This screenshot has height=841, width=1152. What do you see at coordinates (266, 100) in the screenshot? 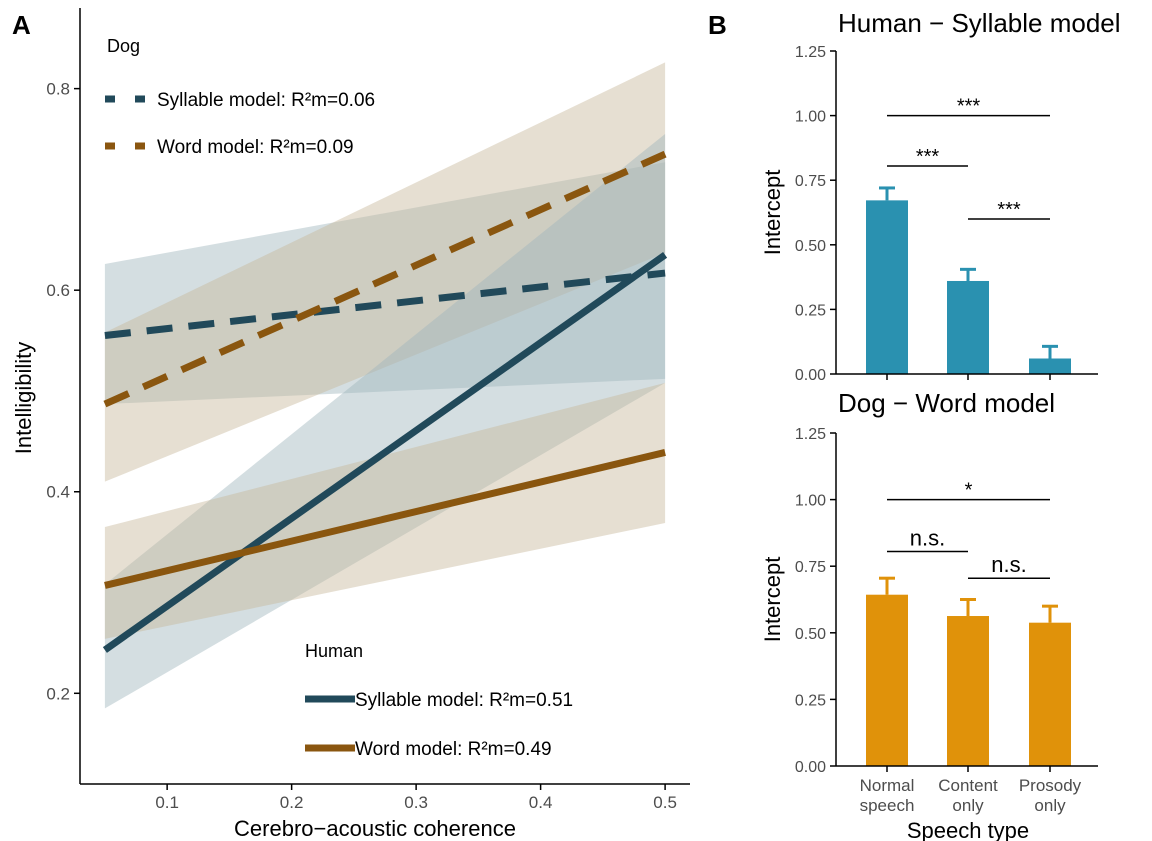
I see `legend-label-dog-syllable: Syllable model: R²m=0.06` at bounding box center [266, 100].